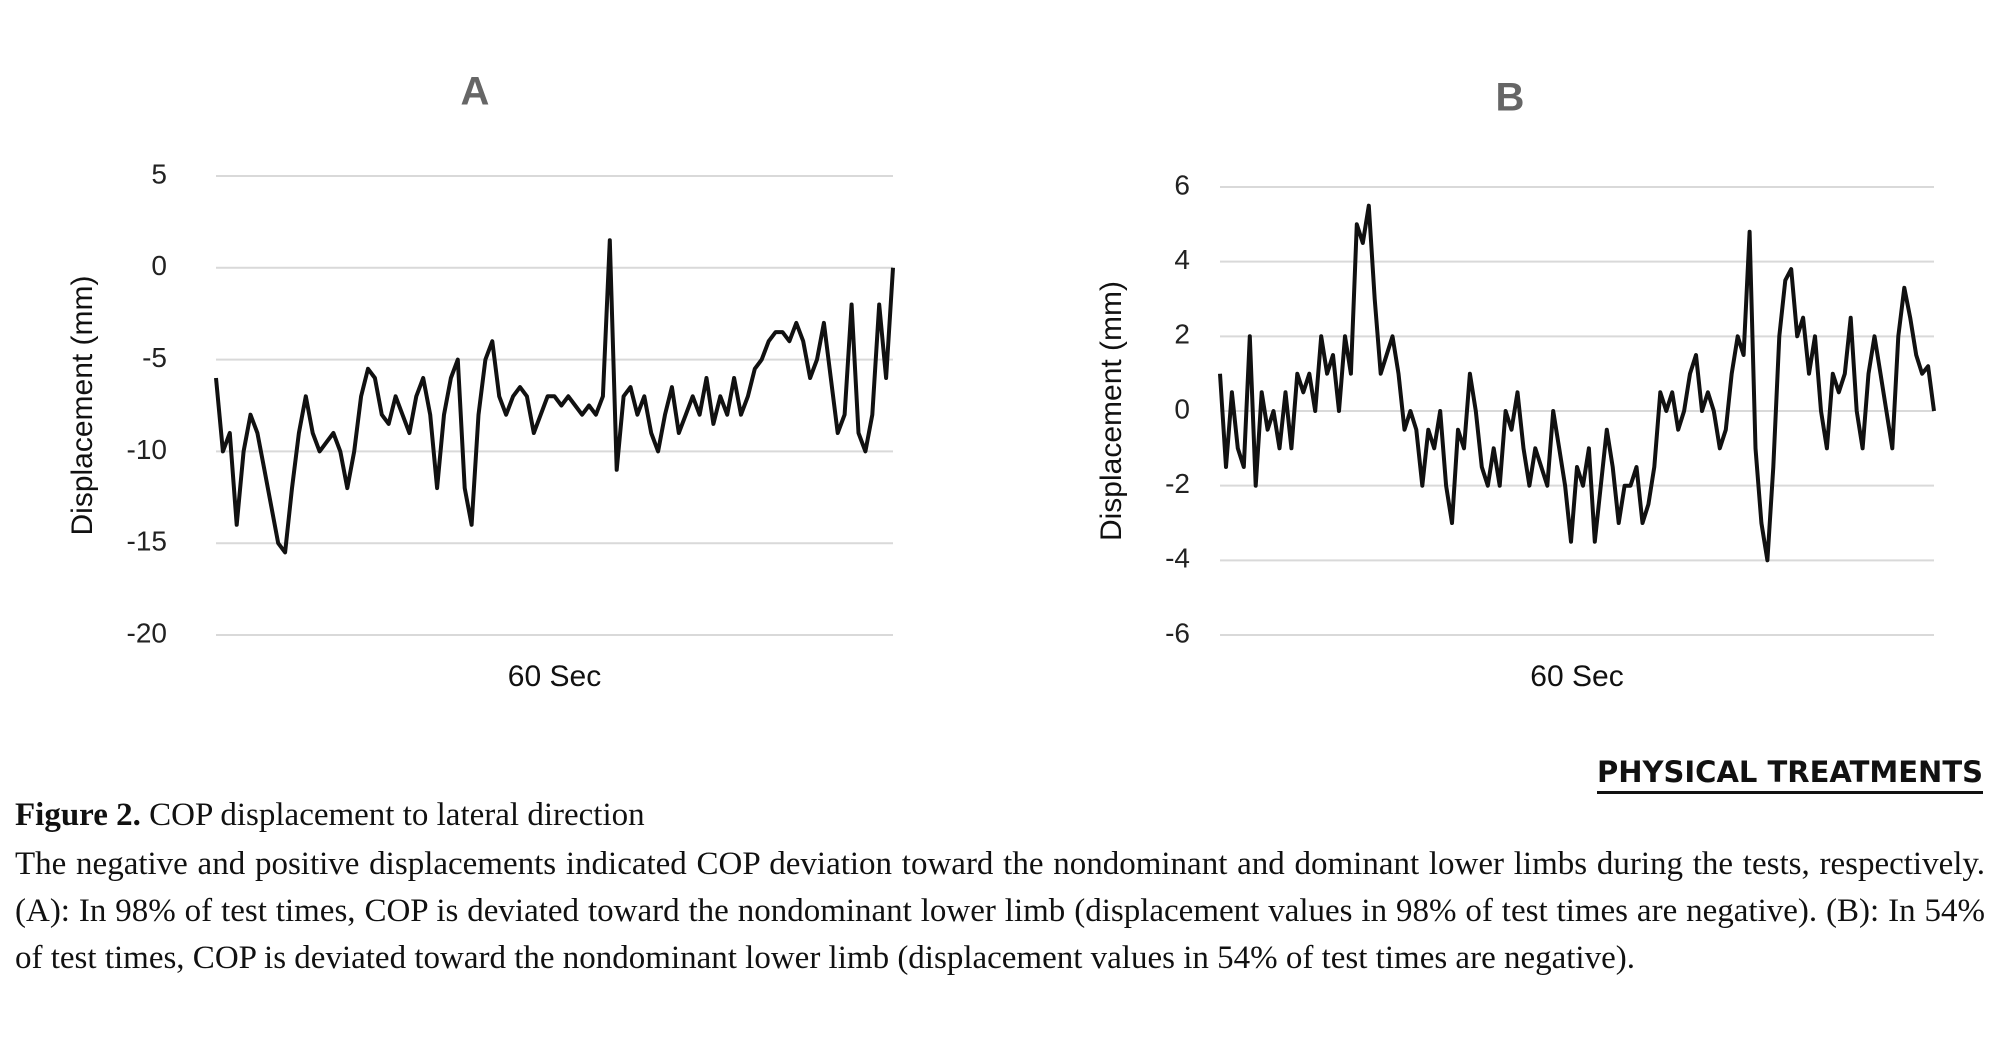 The image size is (2000, 1059). Describe the element at coordinates (397, 815) in the screenshot. I see `caption-title: COP displacement to lateral direction` at that location.